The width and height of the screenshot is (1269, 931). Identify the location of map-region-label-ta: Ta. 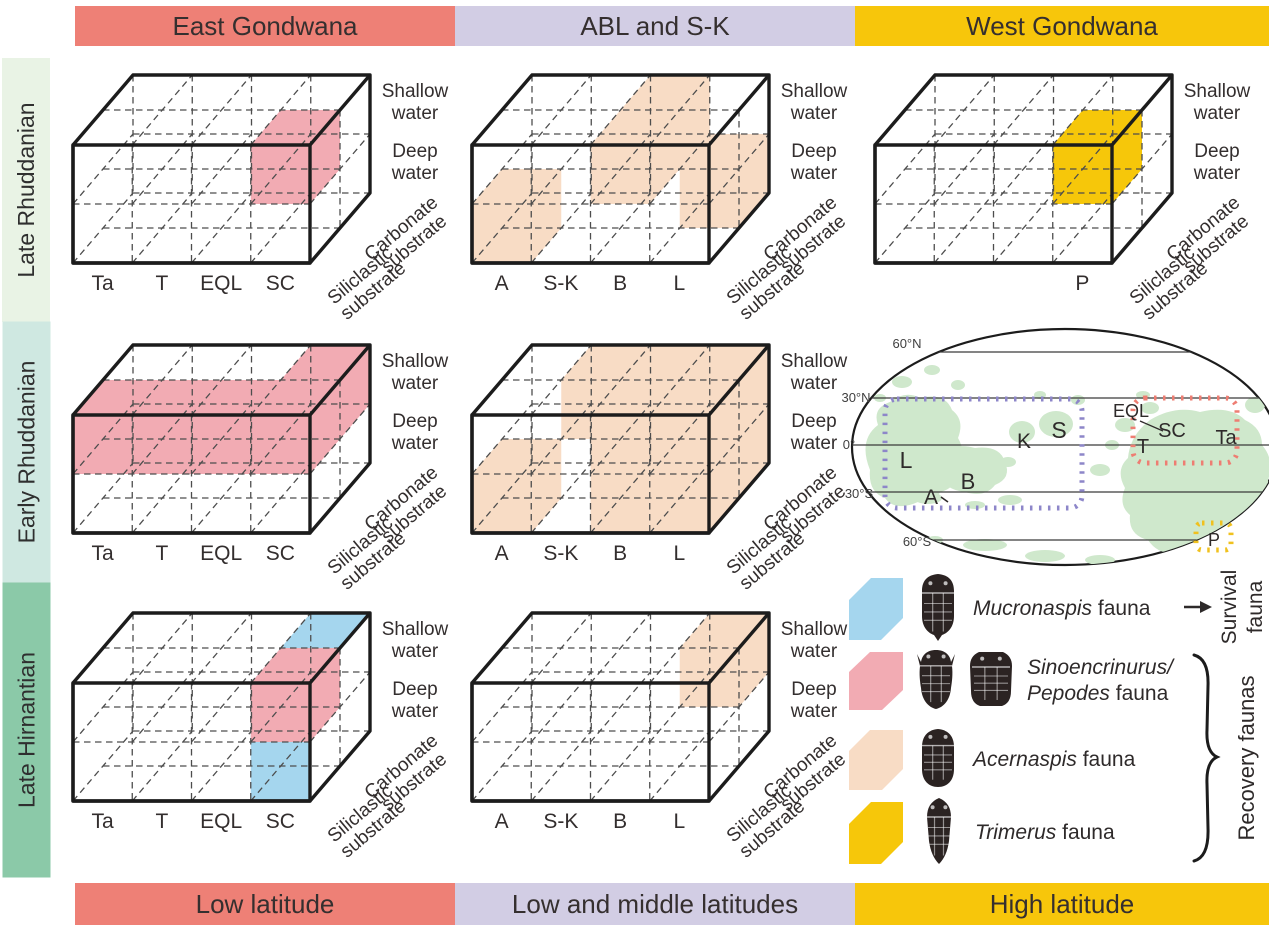
(1226, 438).